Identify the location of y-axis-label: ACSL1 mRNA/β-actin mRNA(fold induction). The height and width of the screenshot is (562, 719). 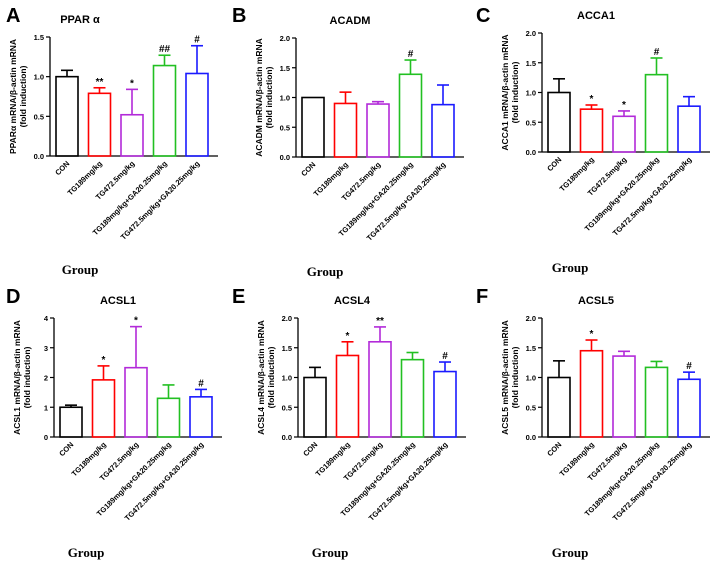
(22, 377).